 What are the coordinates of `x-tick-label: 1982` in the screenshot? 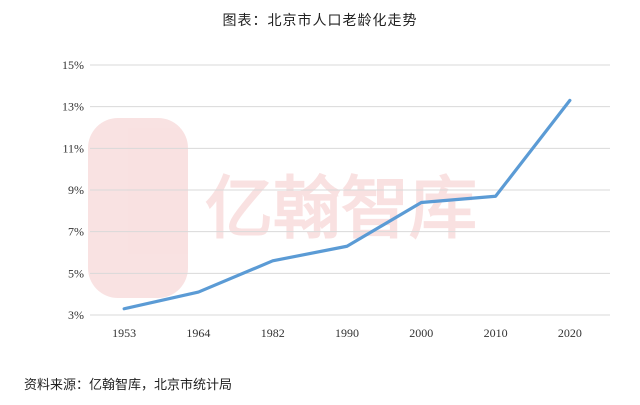 It's located at (273, 333).